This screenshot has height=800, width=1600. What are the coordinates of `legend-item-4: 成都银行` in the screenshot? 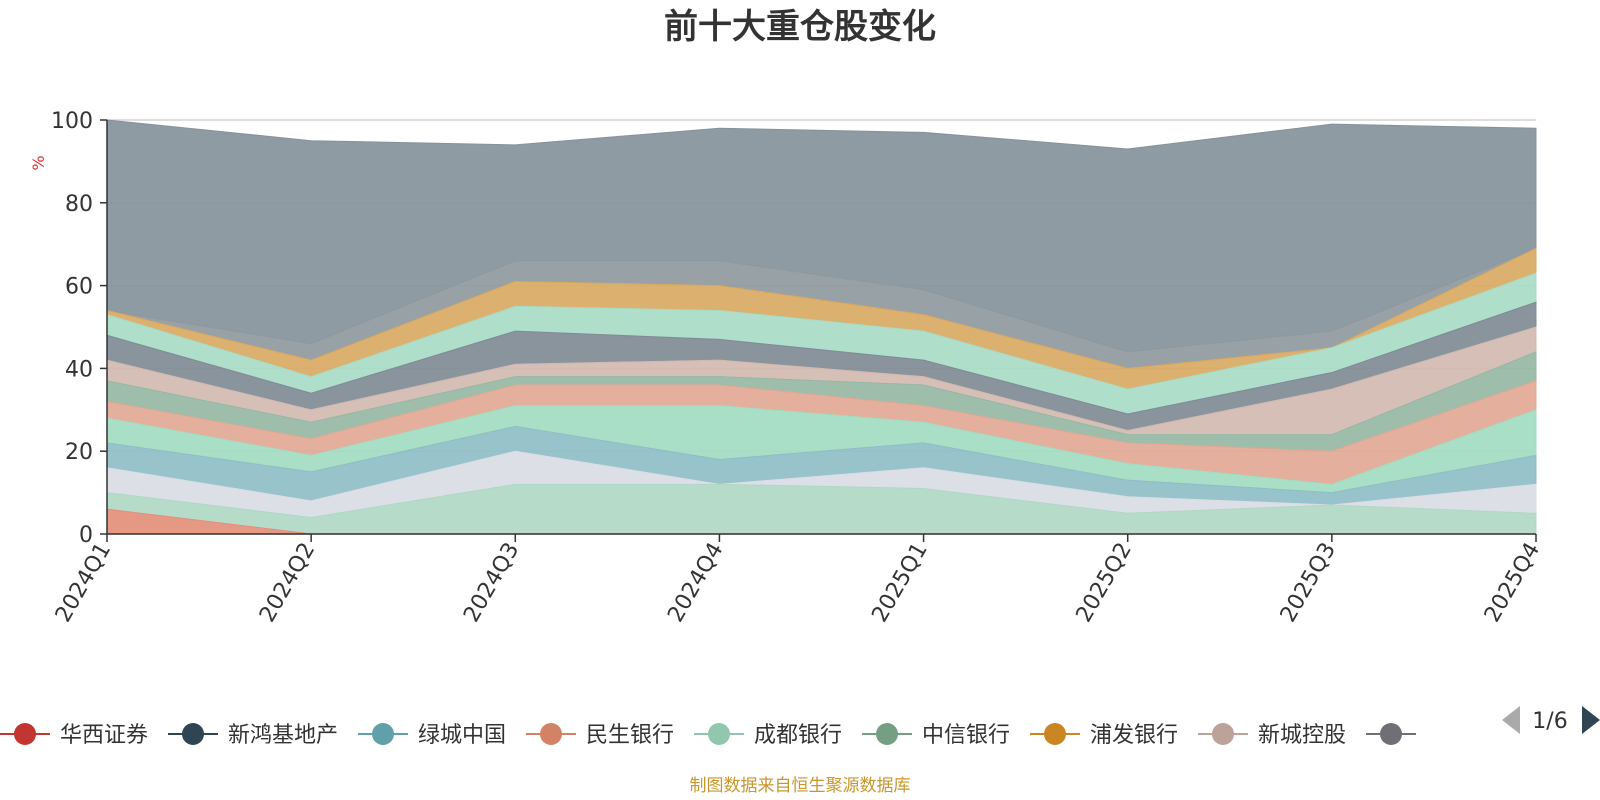 It's located at (768, 735).